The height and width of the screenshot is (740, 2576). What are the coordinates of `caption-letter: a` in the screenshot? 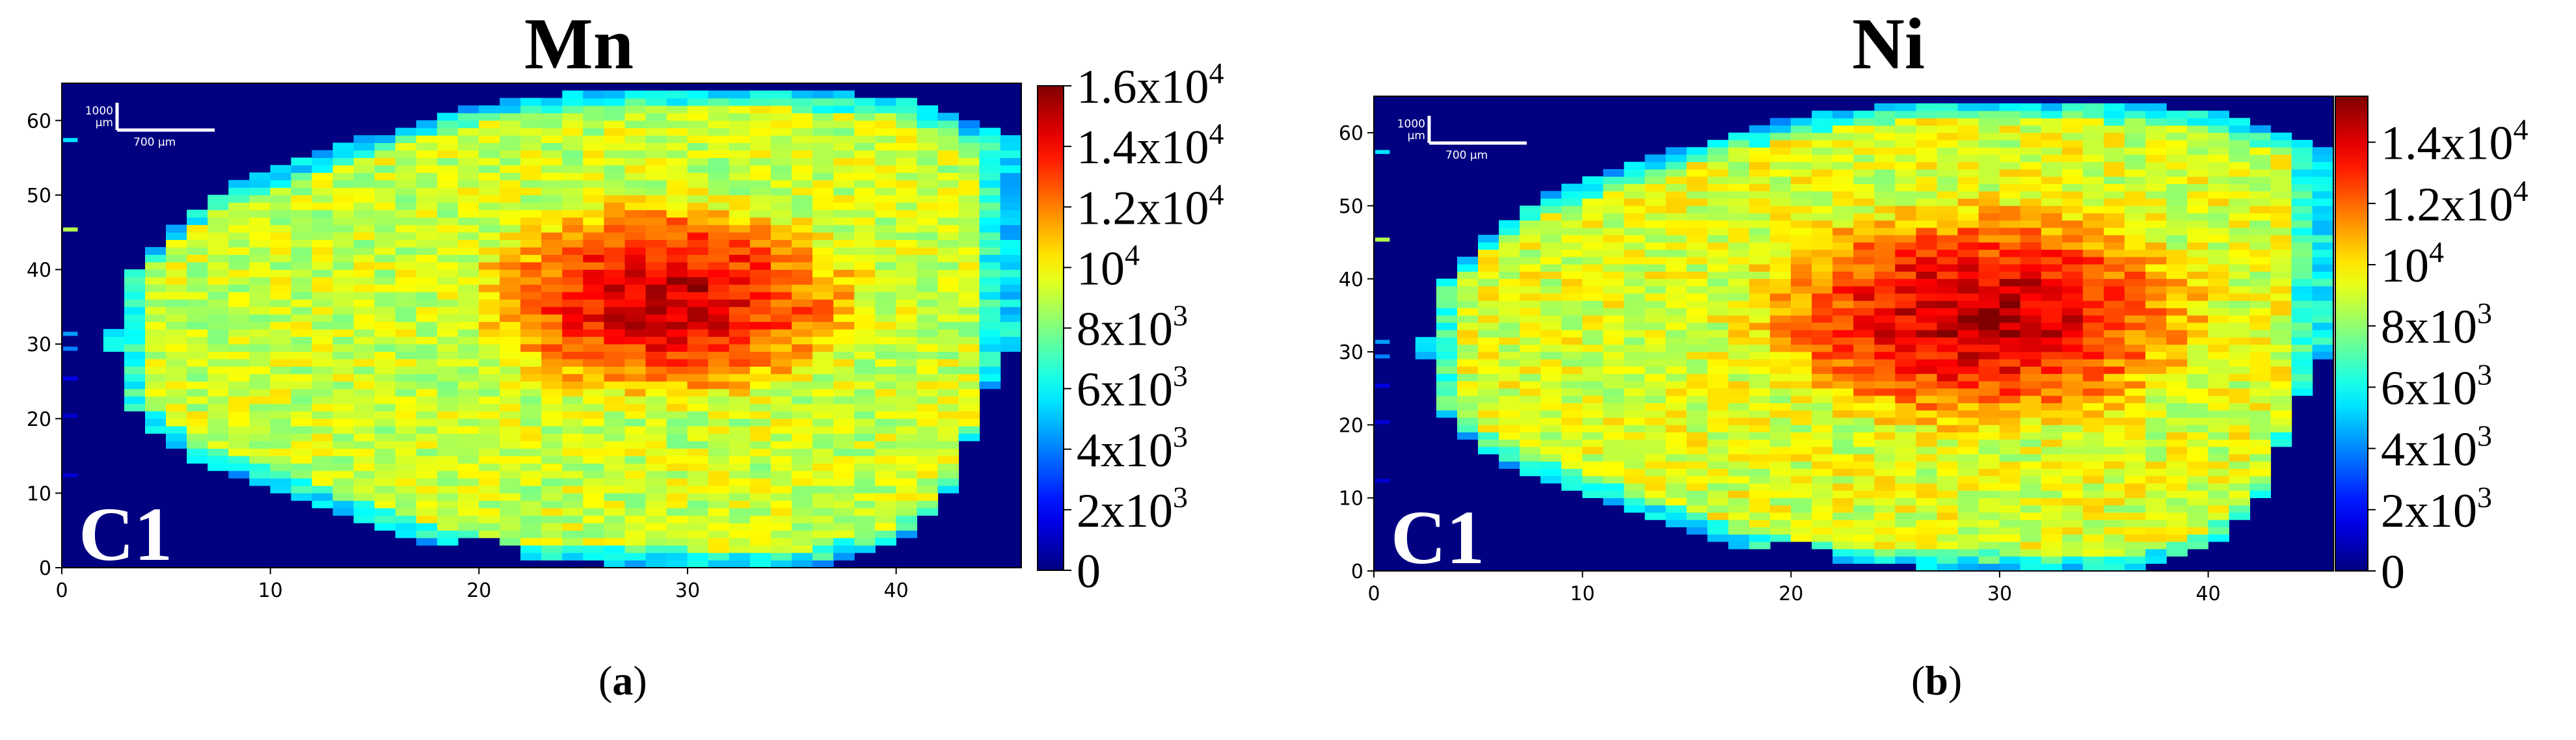 It's located at (623, 680).